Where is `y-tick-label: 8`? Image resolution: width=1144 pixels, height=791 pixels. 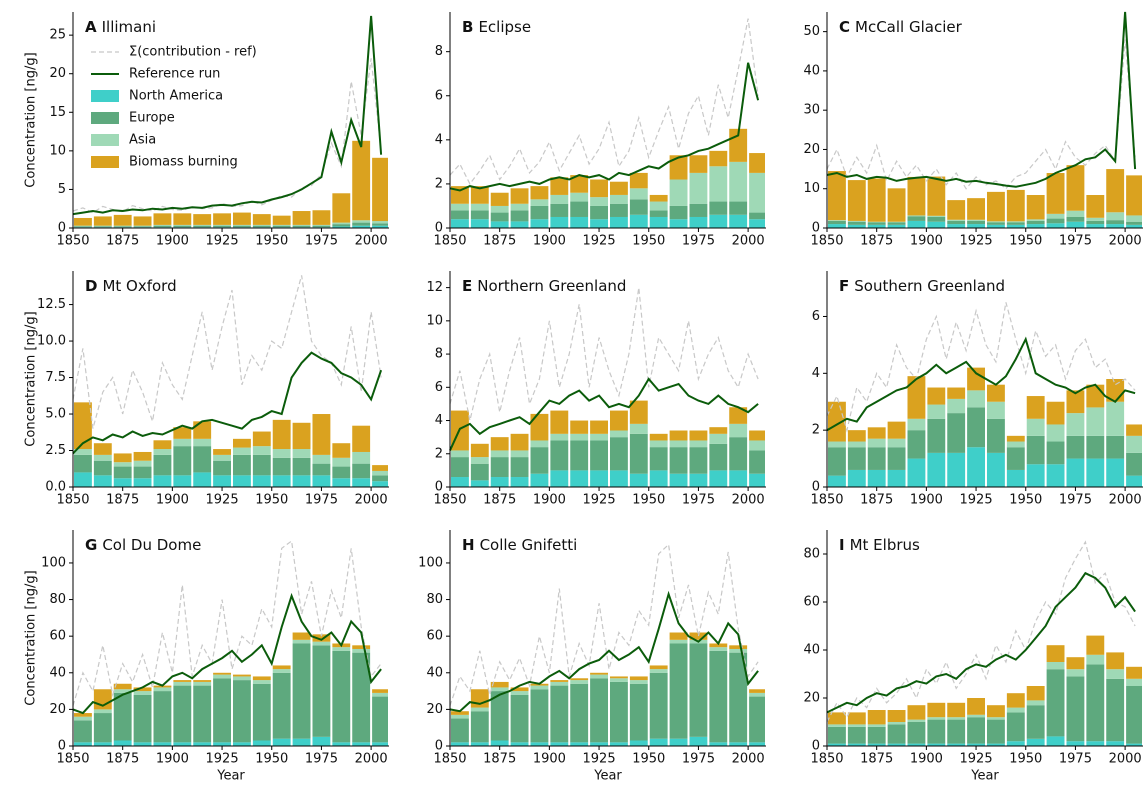
y-tick-label: 8 is located at coordinates (439, 354).